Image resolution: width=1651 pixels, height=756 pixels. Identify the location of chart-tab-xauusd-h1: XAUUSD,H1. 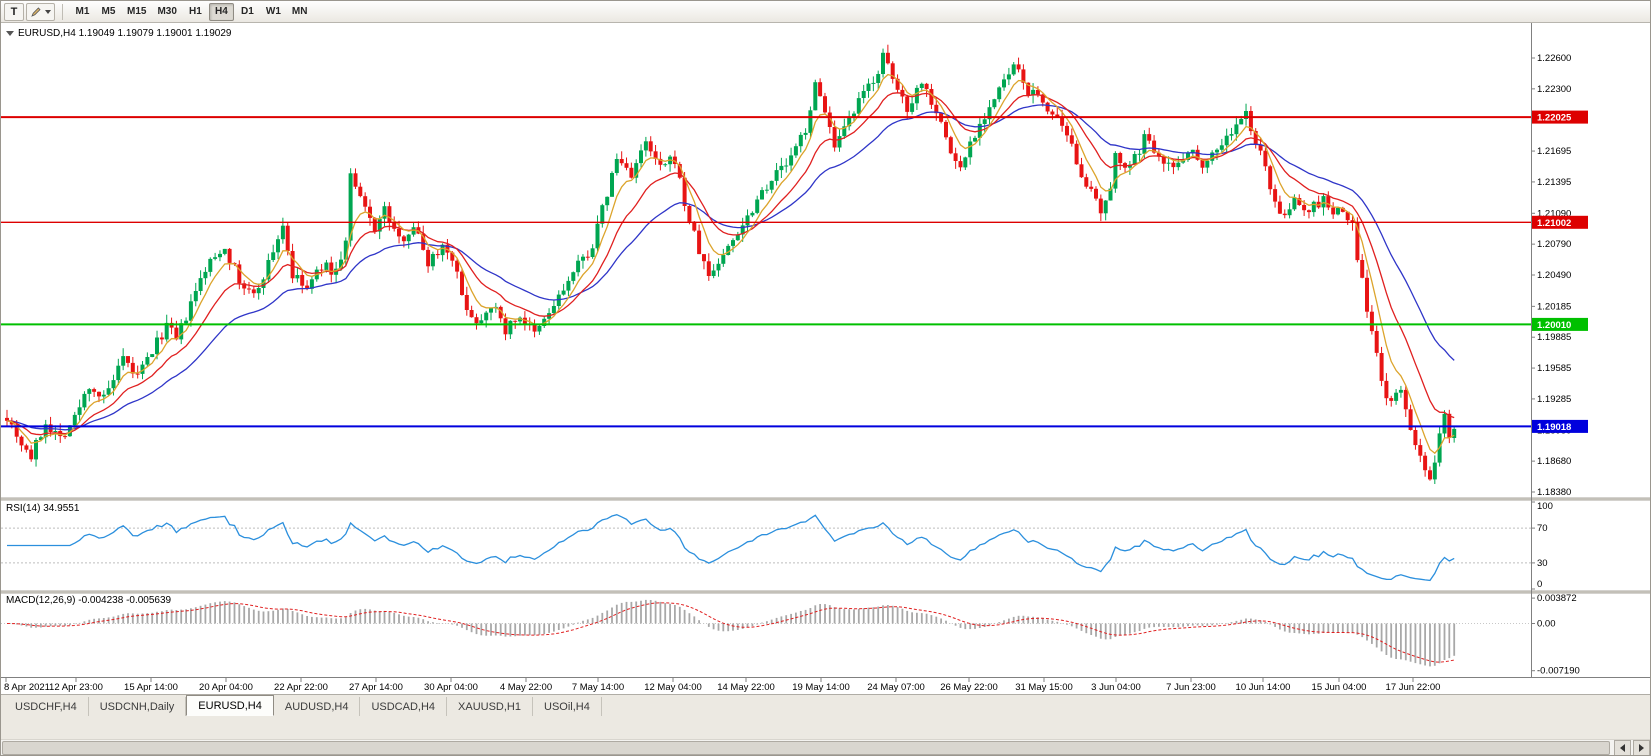
(490, 706).